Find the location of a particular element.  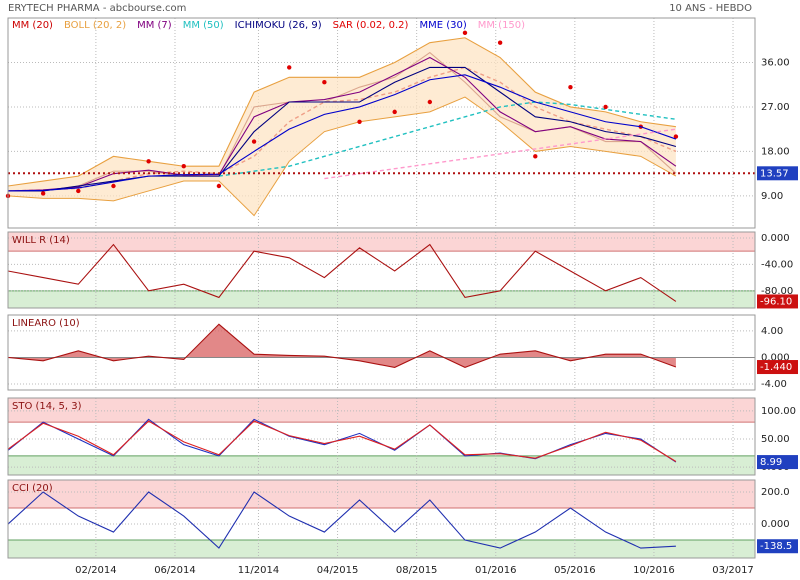

legend-entry: MM (20) is located at coordinates (32, 25).